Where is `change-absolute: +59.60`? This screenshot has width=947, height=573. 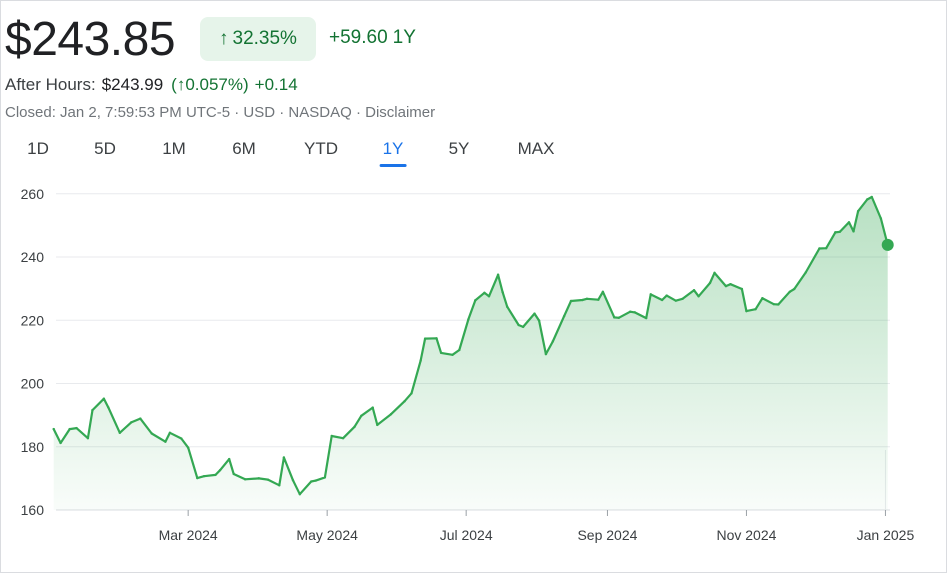 change-absolute: +59.60 is located at coordinates (358, 37).